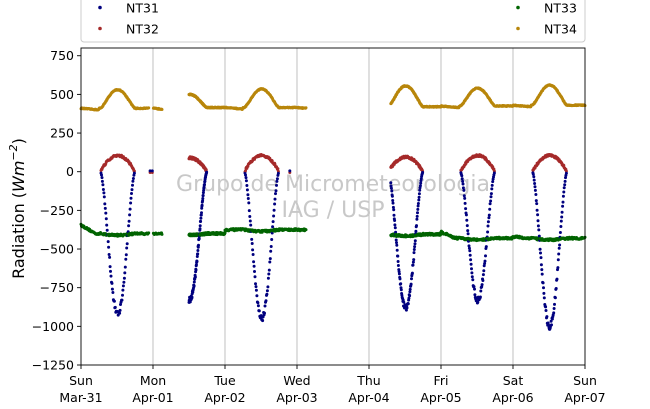 This screenshot has height=409, width=650. Describe the element at coordinates (584, 397) in the screenshot. I see `x-tick-date: Apr-07` at that location.